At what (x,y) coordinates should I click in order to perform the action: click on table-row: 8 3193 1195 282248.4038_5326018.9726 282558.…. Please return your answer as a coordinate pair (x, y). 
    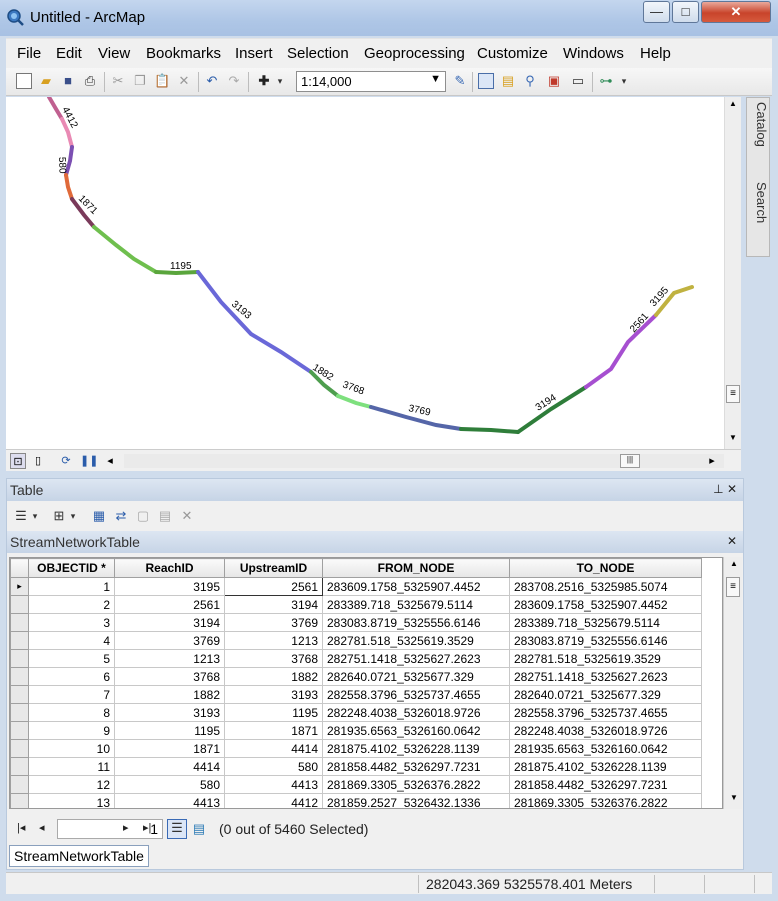
    Looking at the image, I should click on (356, 712).